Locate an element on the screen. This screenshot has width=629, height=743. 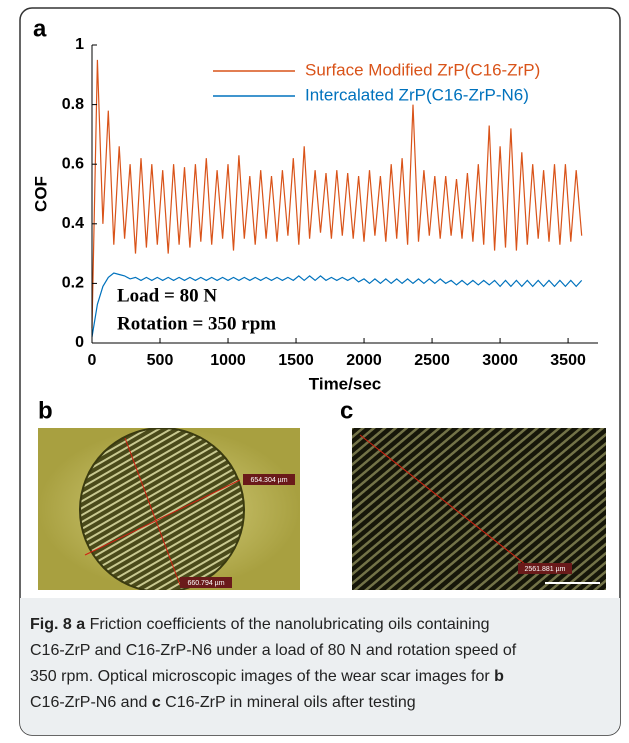
annotation: Rotation = 350 rpm is located at coordinates (196, 323).